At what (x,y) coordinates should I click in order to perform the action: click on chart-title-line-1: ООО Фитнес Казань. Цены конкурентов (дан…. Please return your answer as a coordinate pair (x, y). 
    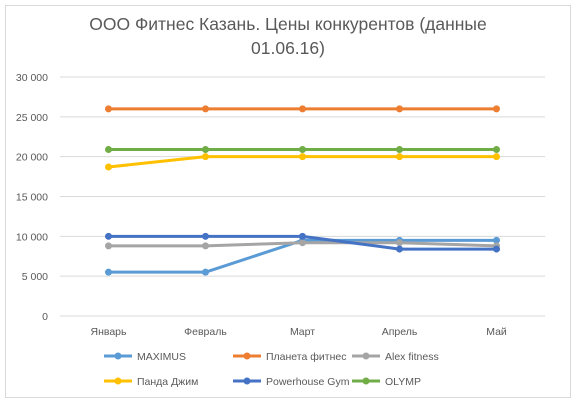
    Looking at the image, I should click on (288, 24).